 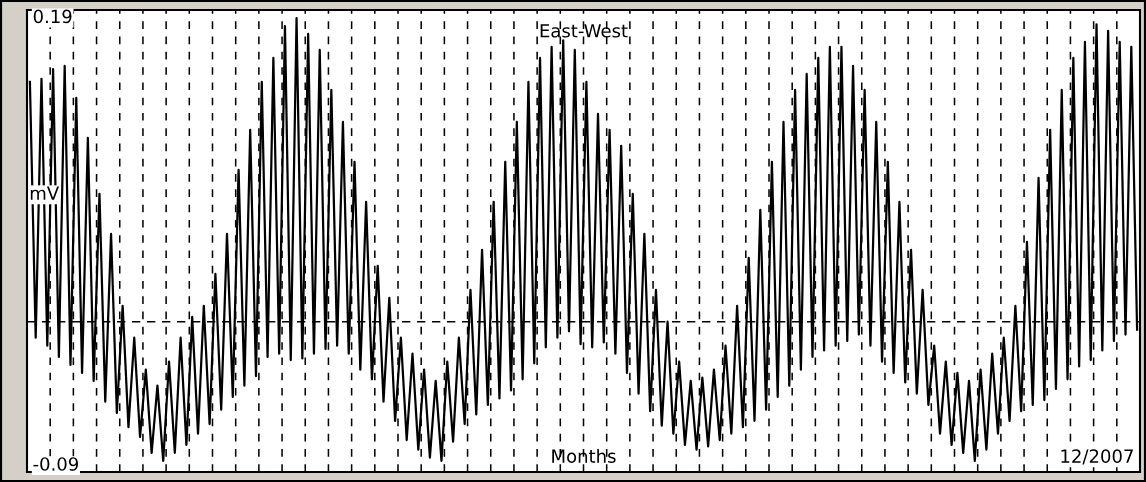 I want to click on y-axis-title: mV, so click(x=45, y=193).